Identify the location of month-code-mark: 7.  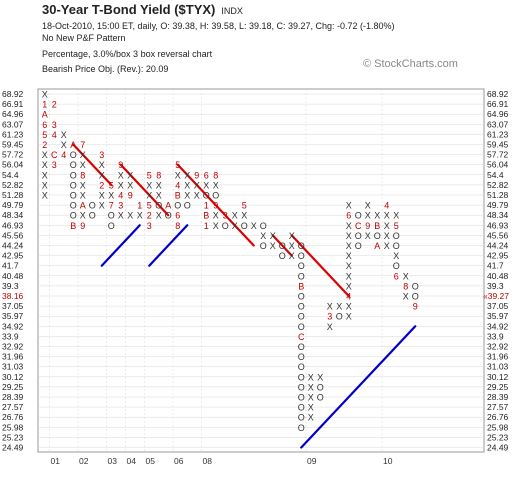
(82, 145).